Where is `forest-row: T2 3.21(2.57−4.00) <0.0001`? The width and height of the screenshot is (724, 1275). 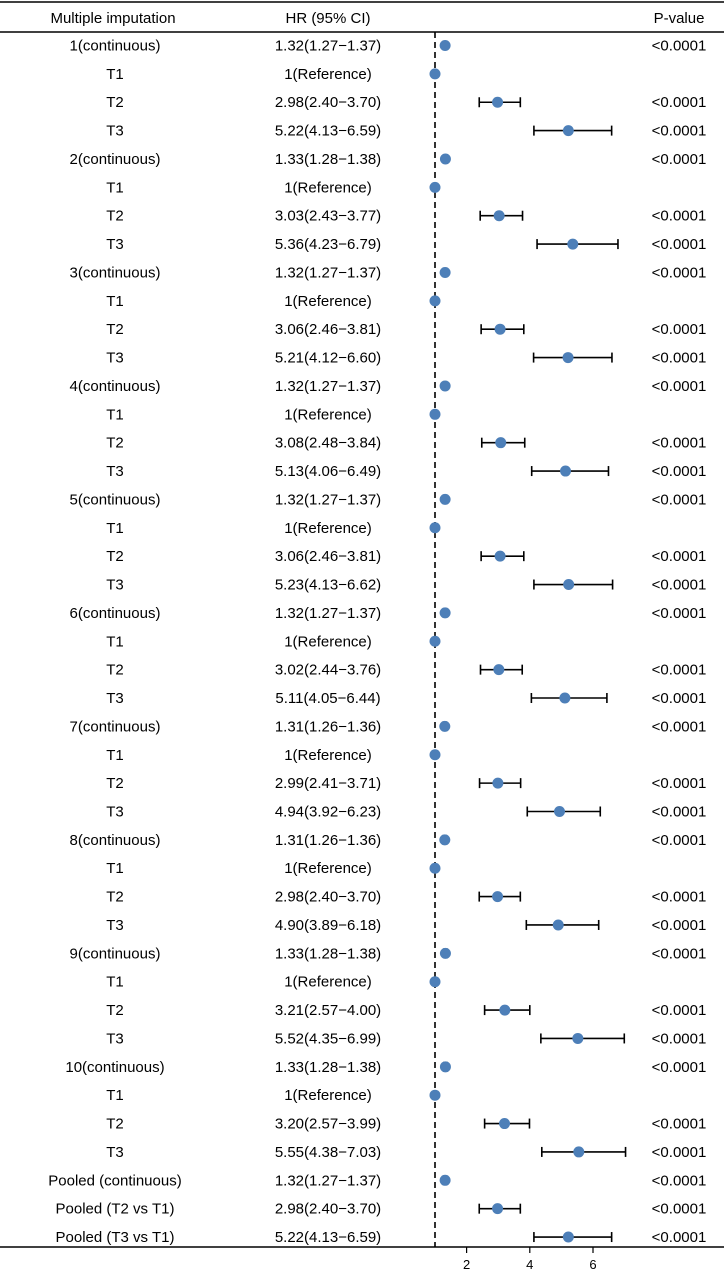 forest-row: T2 3.21(2.57−4.00) <0.0001 is located at coordinates (406, 1010).